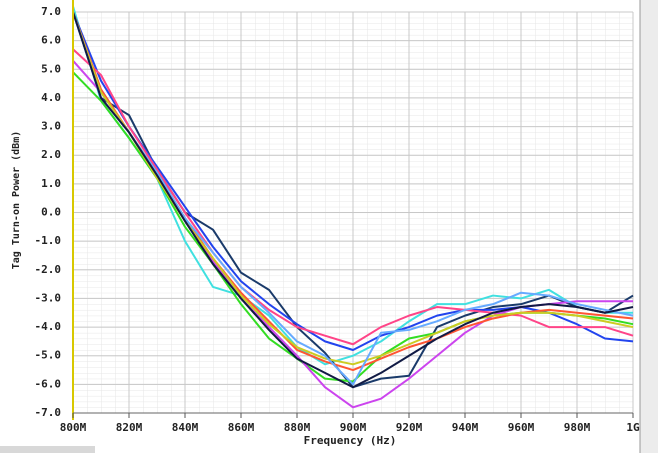 The width and height of the screenshot is (658, 453). I want to click on y-tick-label: 6.0, so click(51, 40).